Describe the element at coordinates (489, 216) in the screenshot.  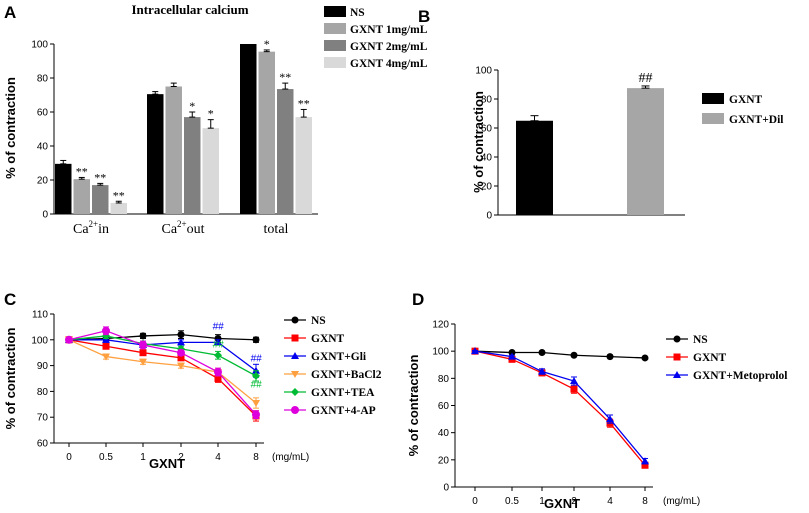
I see `b-y-tick-label: 0` at that location.